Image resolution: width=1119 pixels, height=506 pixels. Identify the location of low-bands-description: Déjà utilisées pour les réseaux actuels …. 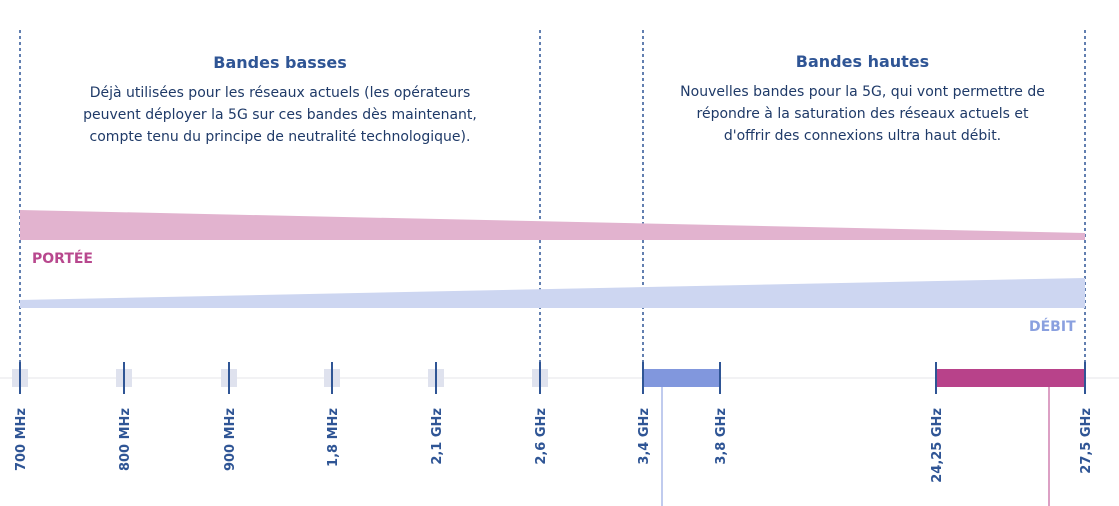
(280, 115).